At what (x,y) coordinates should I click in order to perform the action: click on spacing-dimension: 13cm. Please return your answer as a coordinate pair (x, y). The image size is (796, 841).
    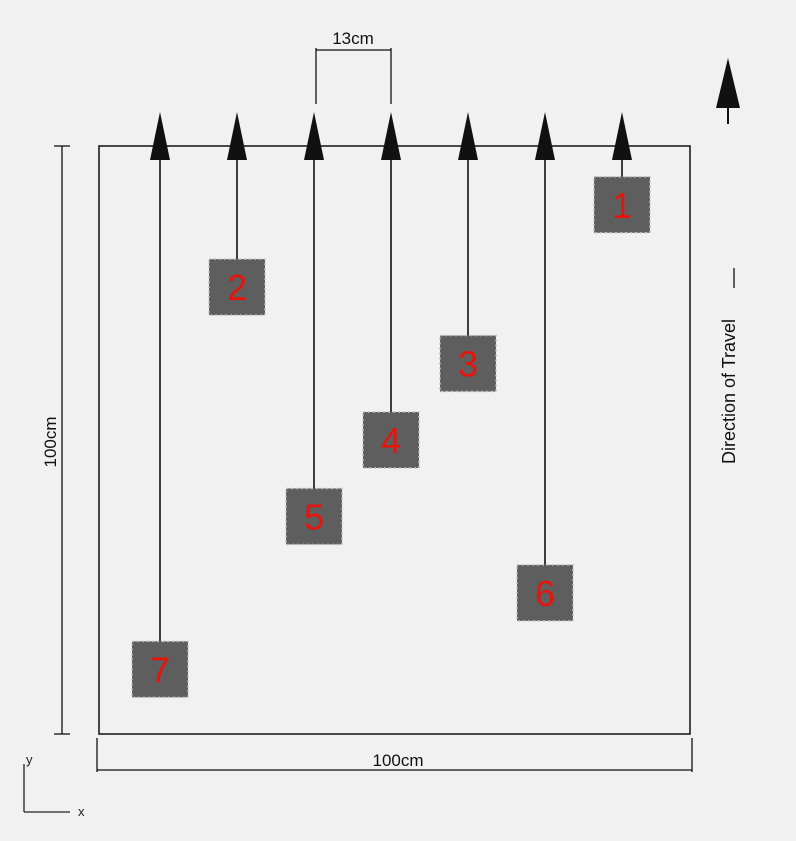
    Looking at the image, I should click on (353, 66).